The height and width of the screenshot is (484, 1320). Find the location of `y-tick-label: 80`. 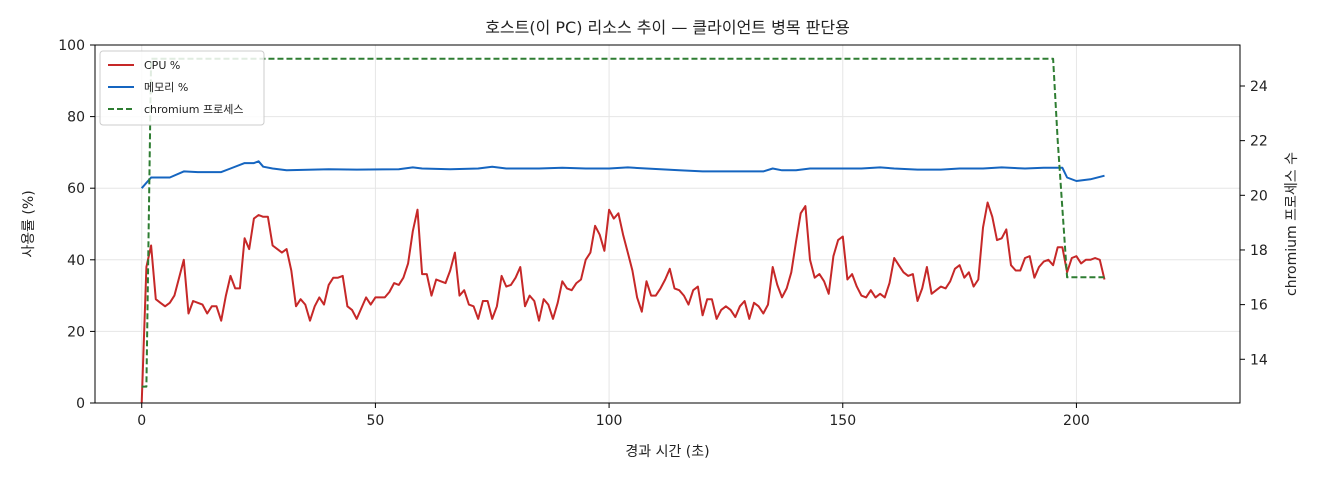

y-tick-label: 80 is located at coordinates (76, 118).